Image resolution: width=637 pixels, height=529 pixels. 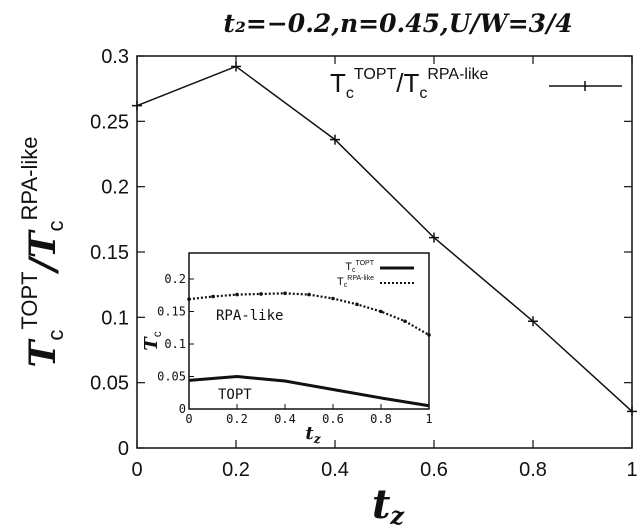 What do you see at coordinates (236, 470) in the screenshot?
I see `x-tick-label: 0.2` at bounding box center [236, 470].